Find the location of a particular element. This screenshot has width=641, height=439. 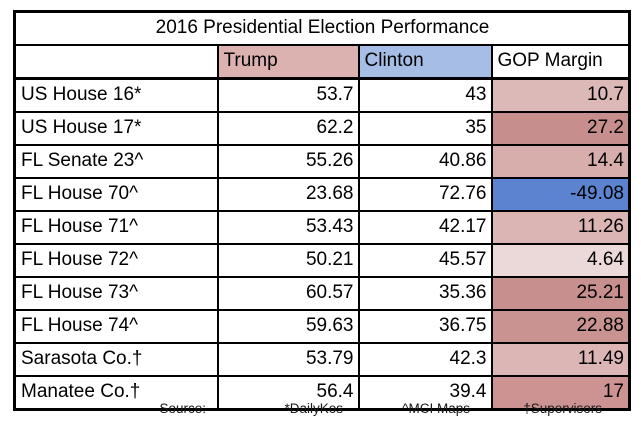

trump-value: 50.21 is located at coordinates (288, 260).